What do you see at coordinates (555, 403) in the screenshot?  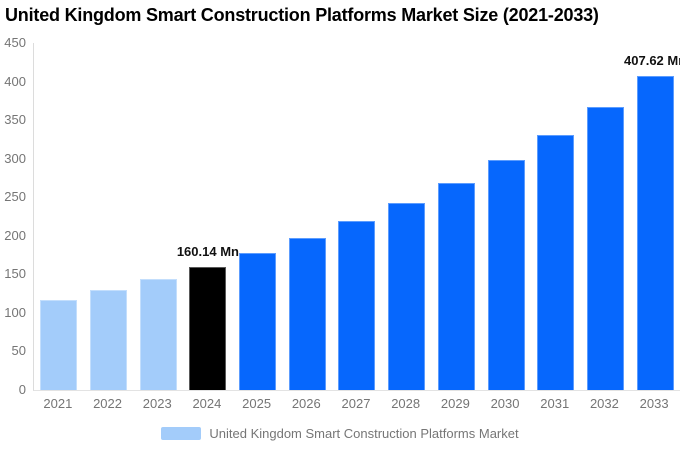 I see `x-tick-label-2031: 2031` at bounding box center [555, 403].